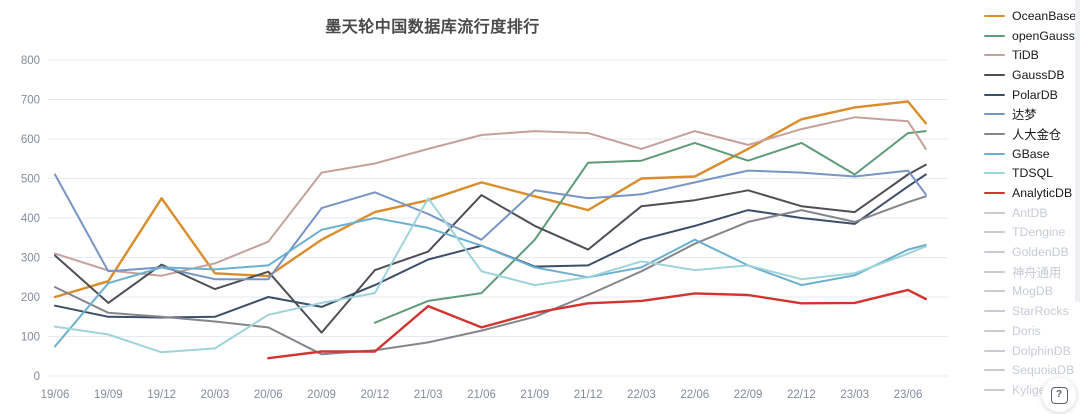 This screenshot has height=414, width=1080. I want to click on y-axis-label: 800, so click(30, 61).